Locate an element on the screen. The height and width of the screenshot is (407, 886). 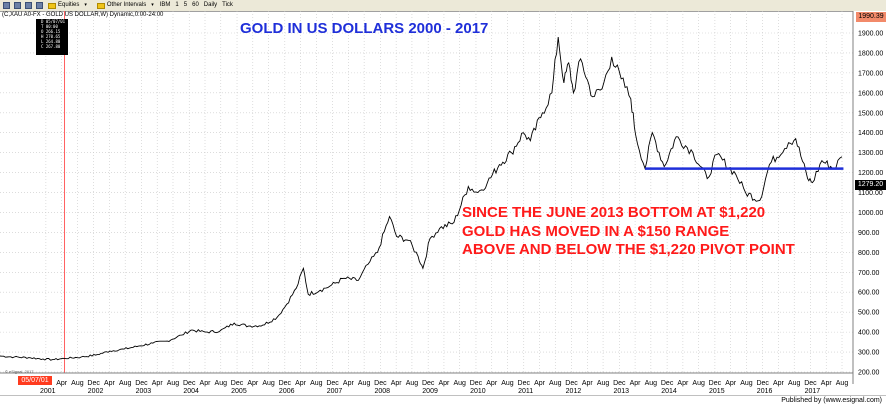
year-label: 2002 is located at coordinates (96, 391).